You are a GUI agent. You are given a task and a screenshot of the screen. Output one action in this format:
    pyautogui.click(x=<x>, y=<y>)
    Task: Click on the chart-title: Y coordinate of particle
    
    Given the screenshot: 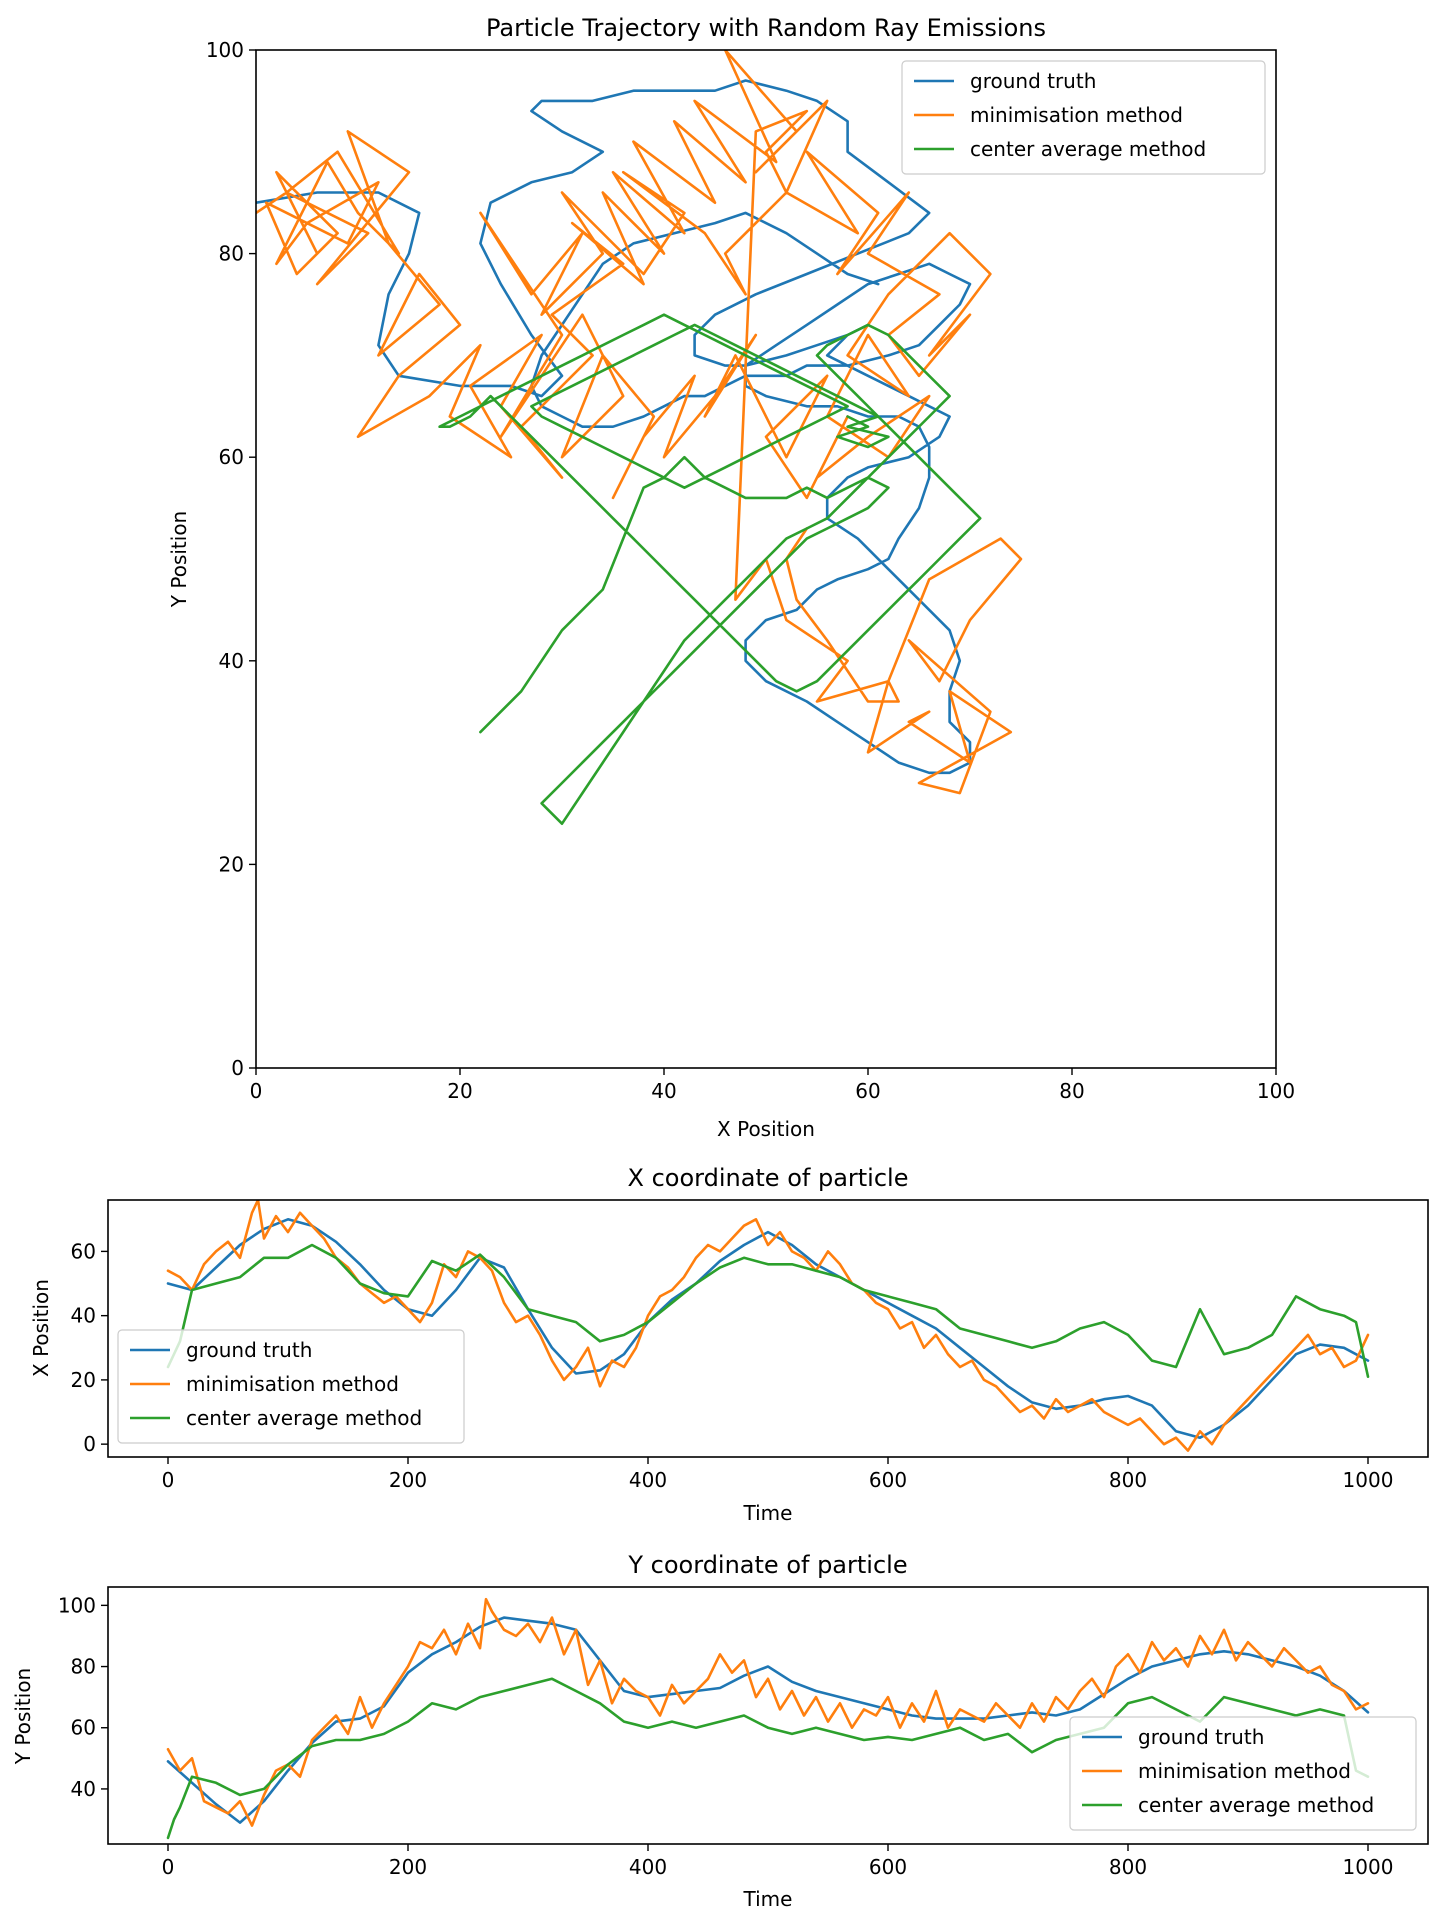 What is the action you would take?
    pyautogui.click(x=767, y=1565)
    